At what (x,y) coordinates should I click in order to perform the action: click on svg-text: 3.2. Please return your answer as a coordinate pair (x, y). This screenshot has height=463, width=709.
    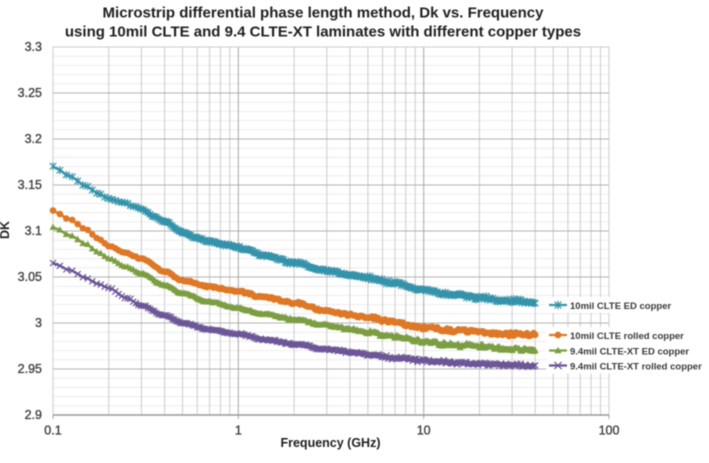
    Looking at the image, I should click on (33, 139).